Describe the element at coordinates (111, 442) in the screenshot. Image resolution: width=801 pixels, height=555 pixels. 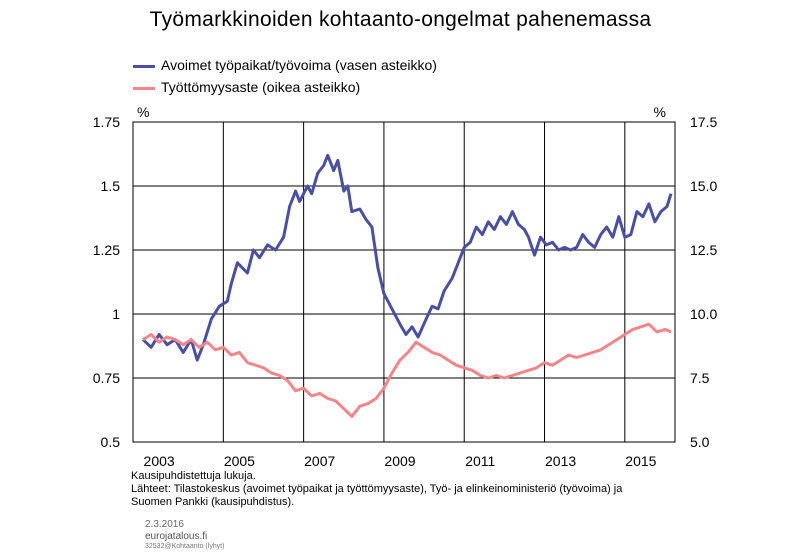
I see `left-axis-tick-label: 0.5` at that location.